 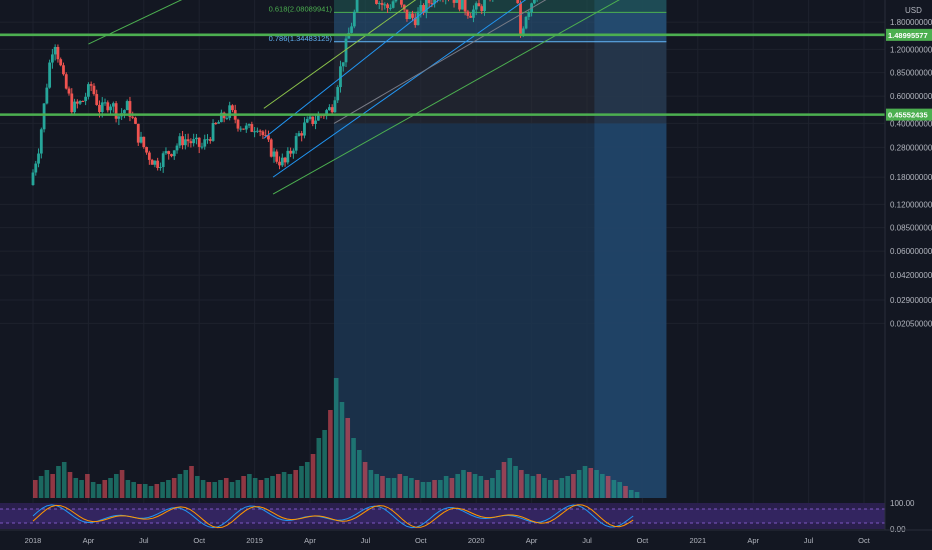 What do you see at coordinates (911, 228) in the screenshot?
I see `price-tick-label: 0.08500000` at bounding box center [911, 228].